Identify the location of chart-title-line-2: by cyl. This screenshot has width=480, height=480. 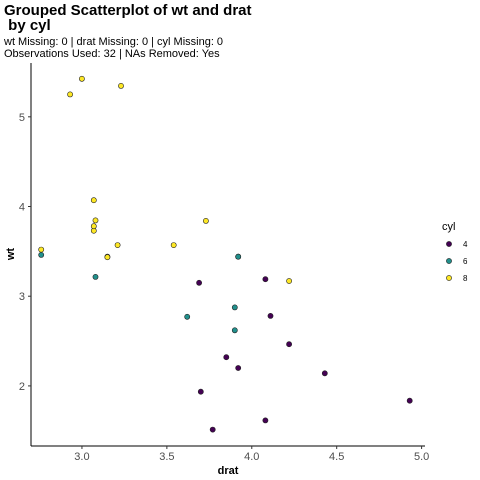
(27, 25).